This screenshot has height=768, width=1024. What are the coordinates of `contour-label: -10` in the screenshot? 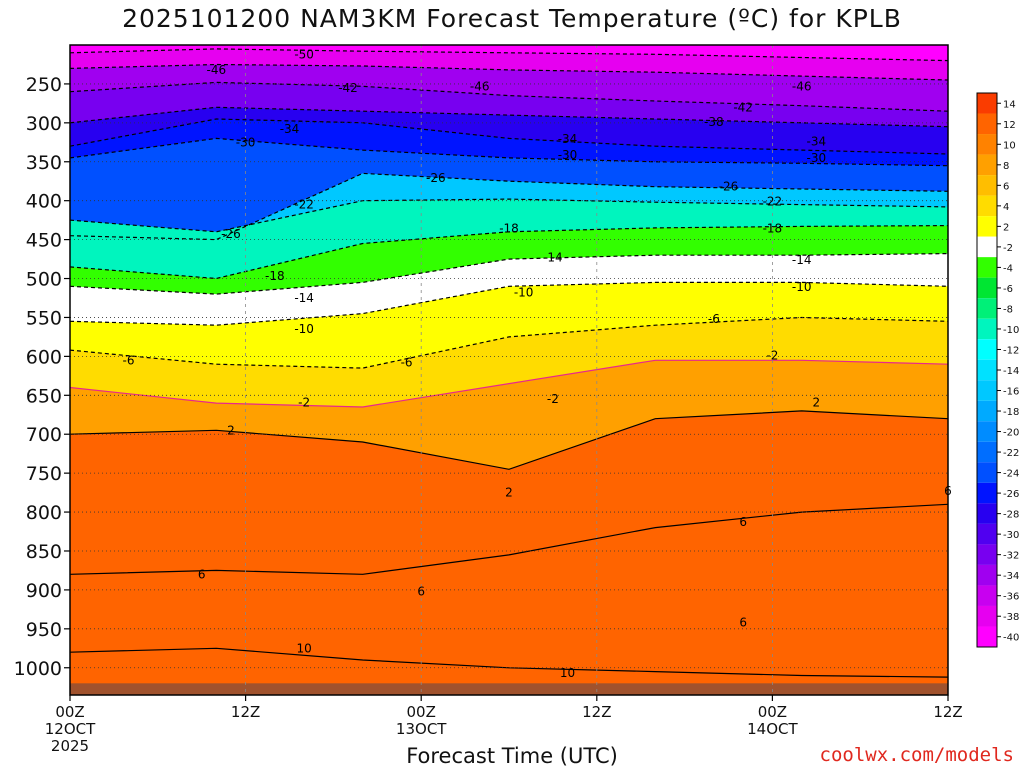 It's located at (802, 287).